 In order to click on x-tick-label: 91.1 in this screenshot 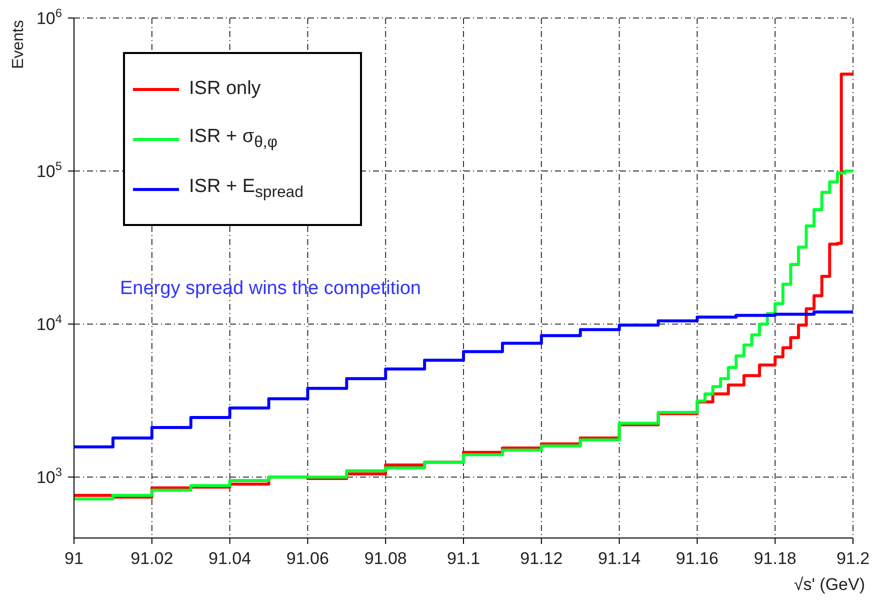, I will do `click(463, 558)`.